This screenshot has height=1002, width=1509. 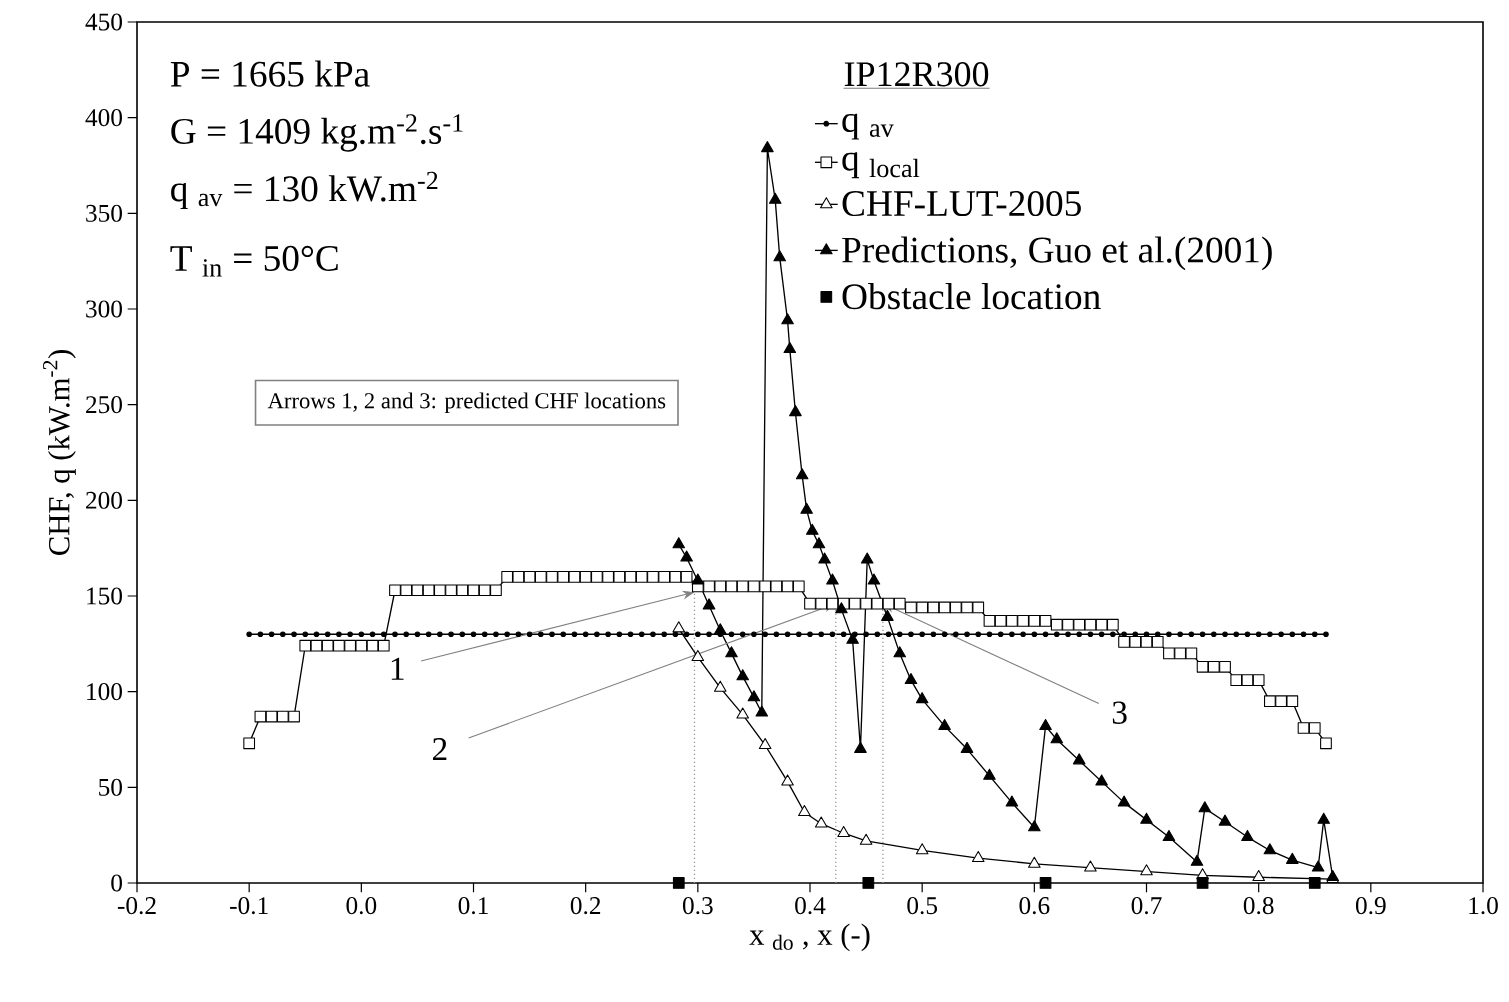 I want to click on y-tick-label: 50, so click(x=110, y=787).